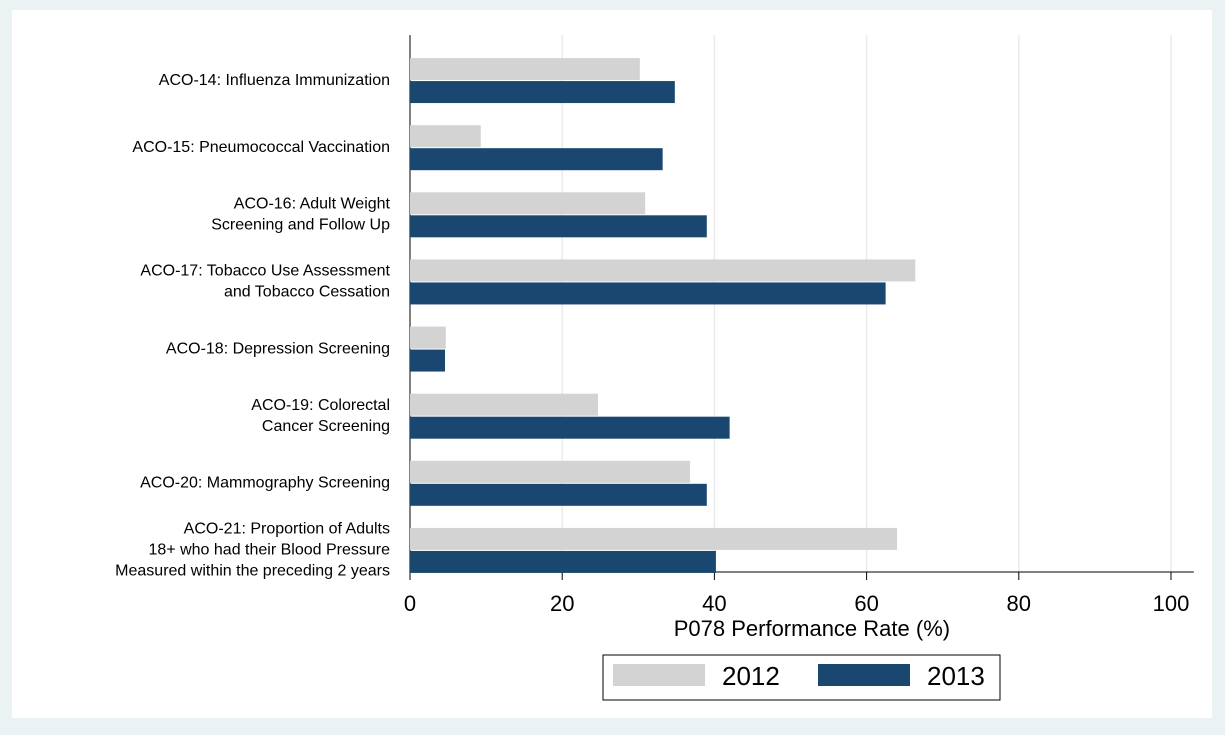 This screenshot has height=735, width=1225. Describe the element at coordinates (307, 292) in the screenshot. I see `y-tick-label: and Tobacco Cessation` at that location.